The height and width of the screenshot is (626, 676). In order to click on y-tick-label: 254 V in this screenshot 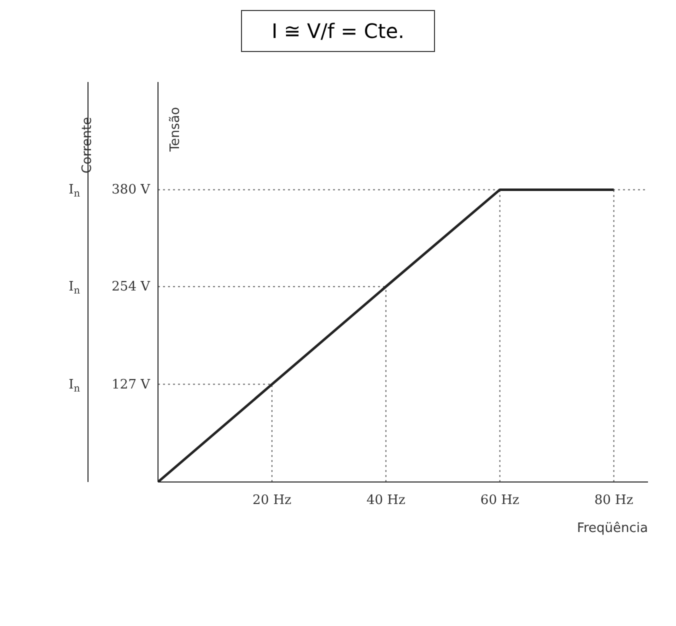, I will do `click(131, 287)`.